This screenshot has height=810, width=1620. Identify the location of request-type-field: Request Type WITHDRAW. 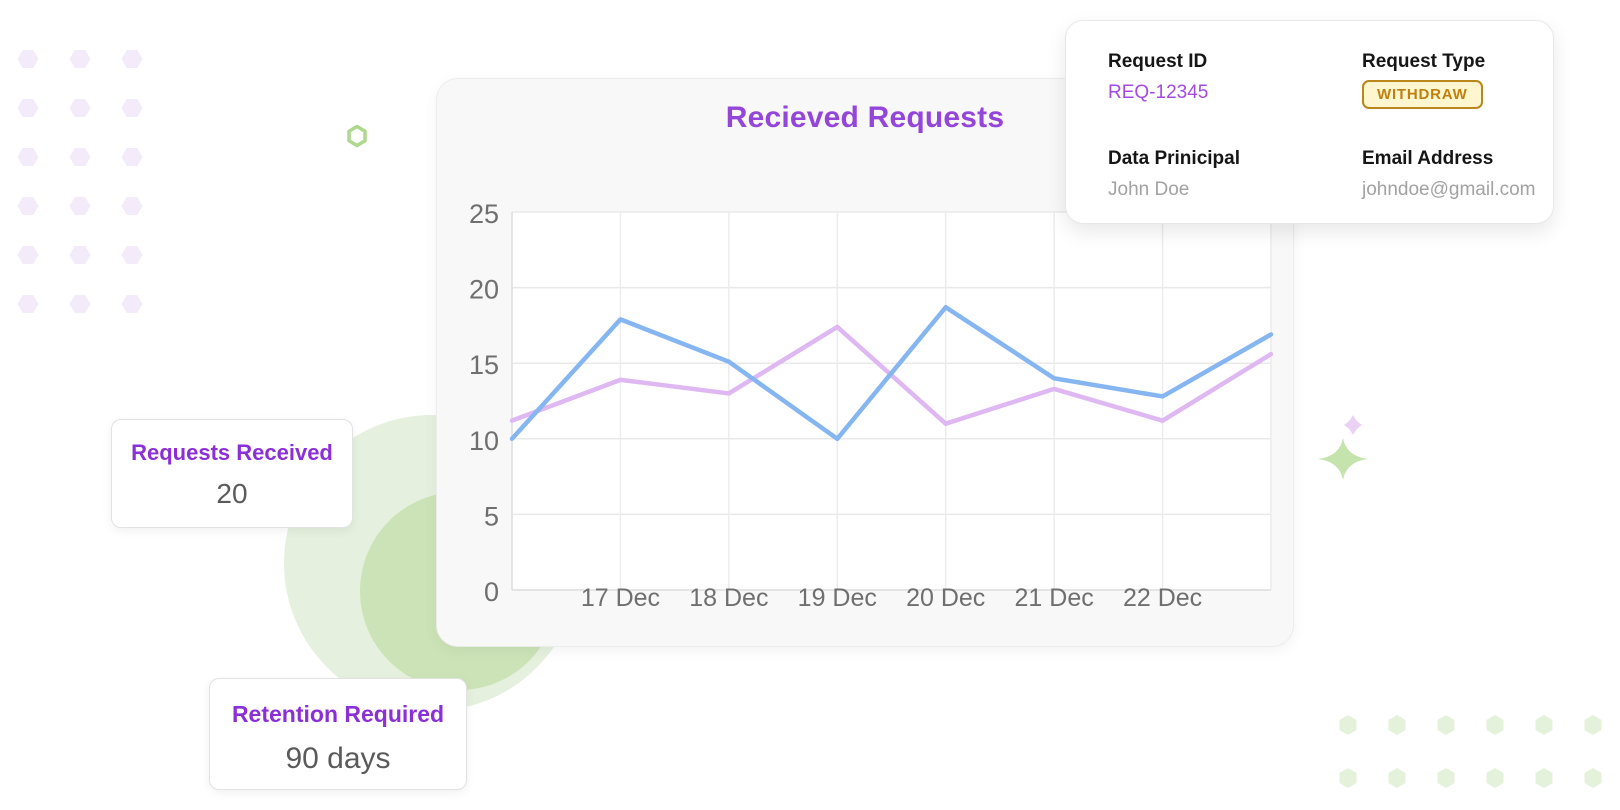
(1423, 80).